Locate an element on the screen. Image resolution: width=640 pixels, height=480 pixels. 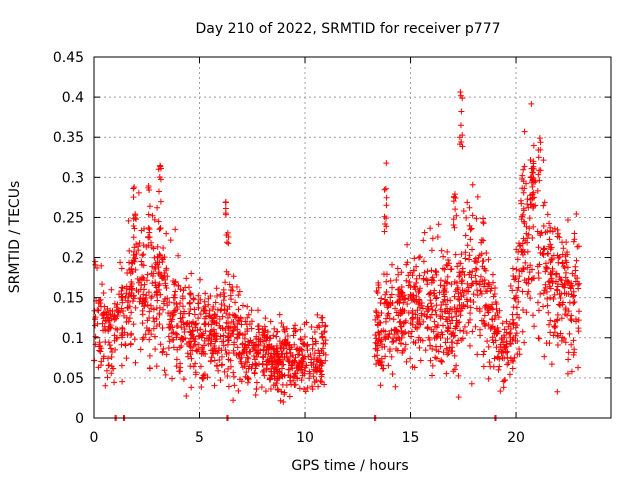
y-tick-label: 0.05 is located at coordinates (68, 379).